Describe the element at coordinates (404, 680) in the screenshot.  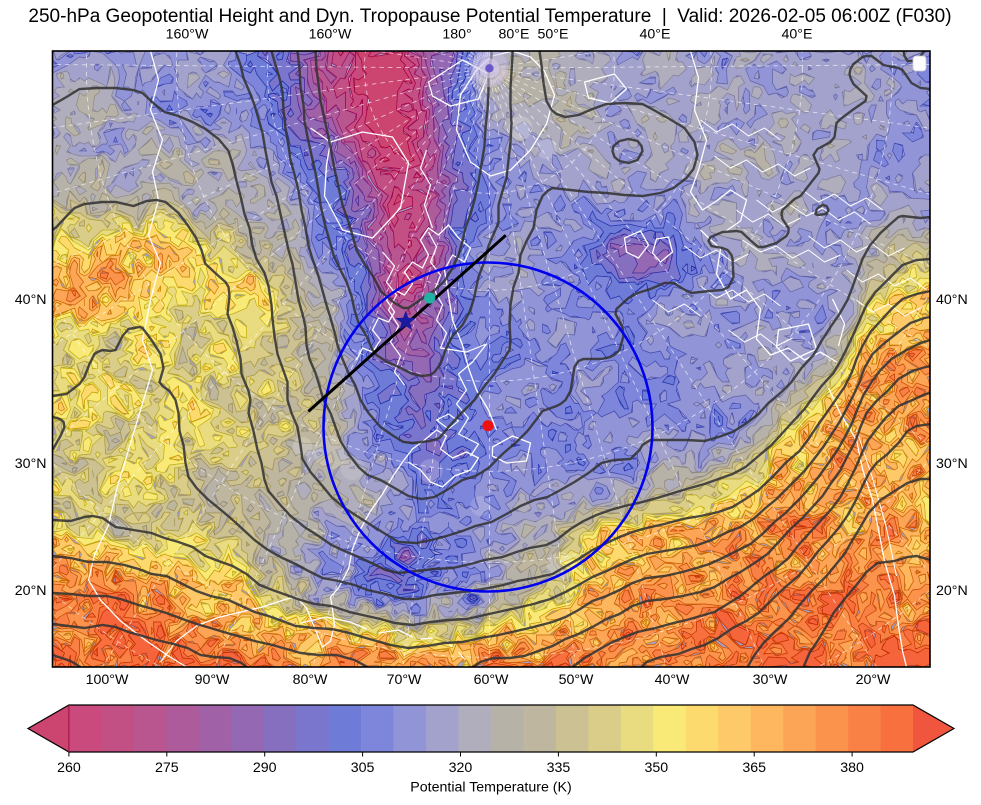
I see `svg-text: 70°W` at that location.